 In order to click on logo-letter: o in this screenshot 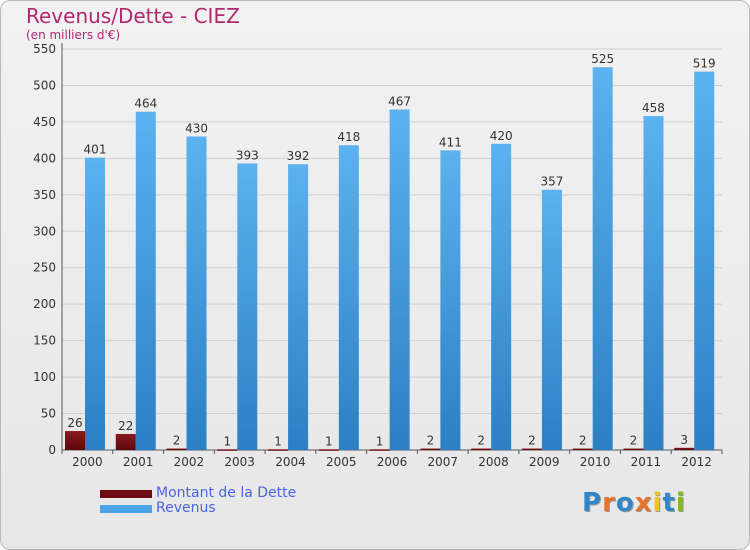, I will do `click(625, 503)`.